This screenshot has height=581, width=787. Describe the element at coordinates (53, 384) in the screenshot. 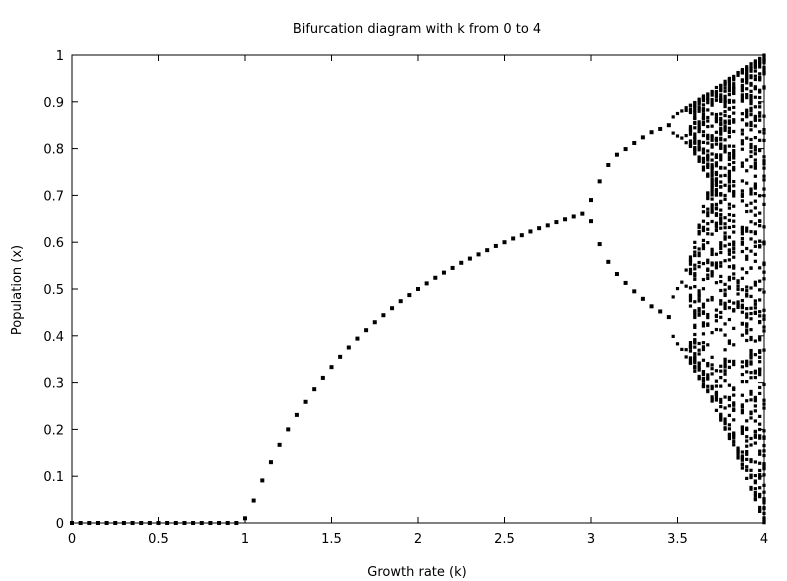

I see `y-tick-label: 0.3` at that location.